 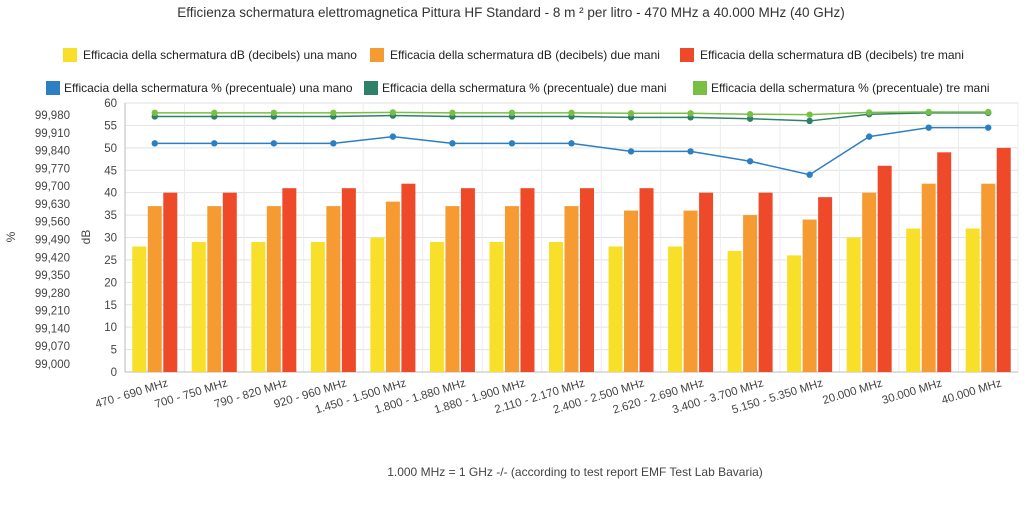 What do you see at coordinates (114, 351) in the screenshot?
I see `y-db-tick-label: 5` at bounding box center [114, 351].